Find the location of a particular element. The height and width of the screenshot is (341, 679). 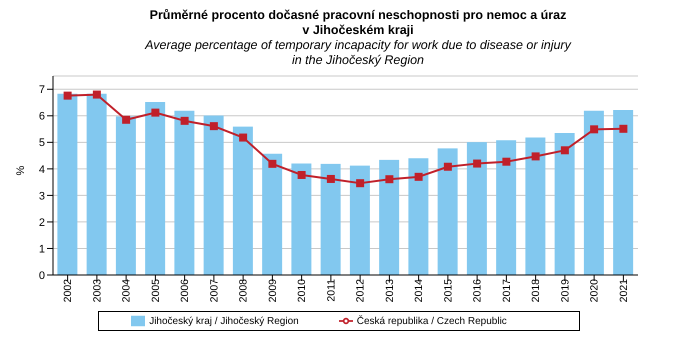

y-tick-label: 2 is located at coordinates (41, 222).